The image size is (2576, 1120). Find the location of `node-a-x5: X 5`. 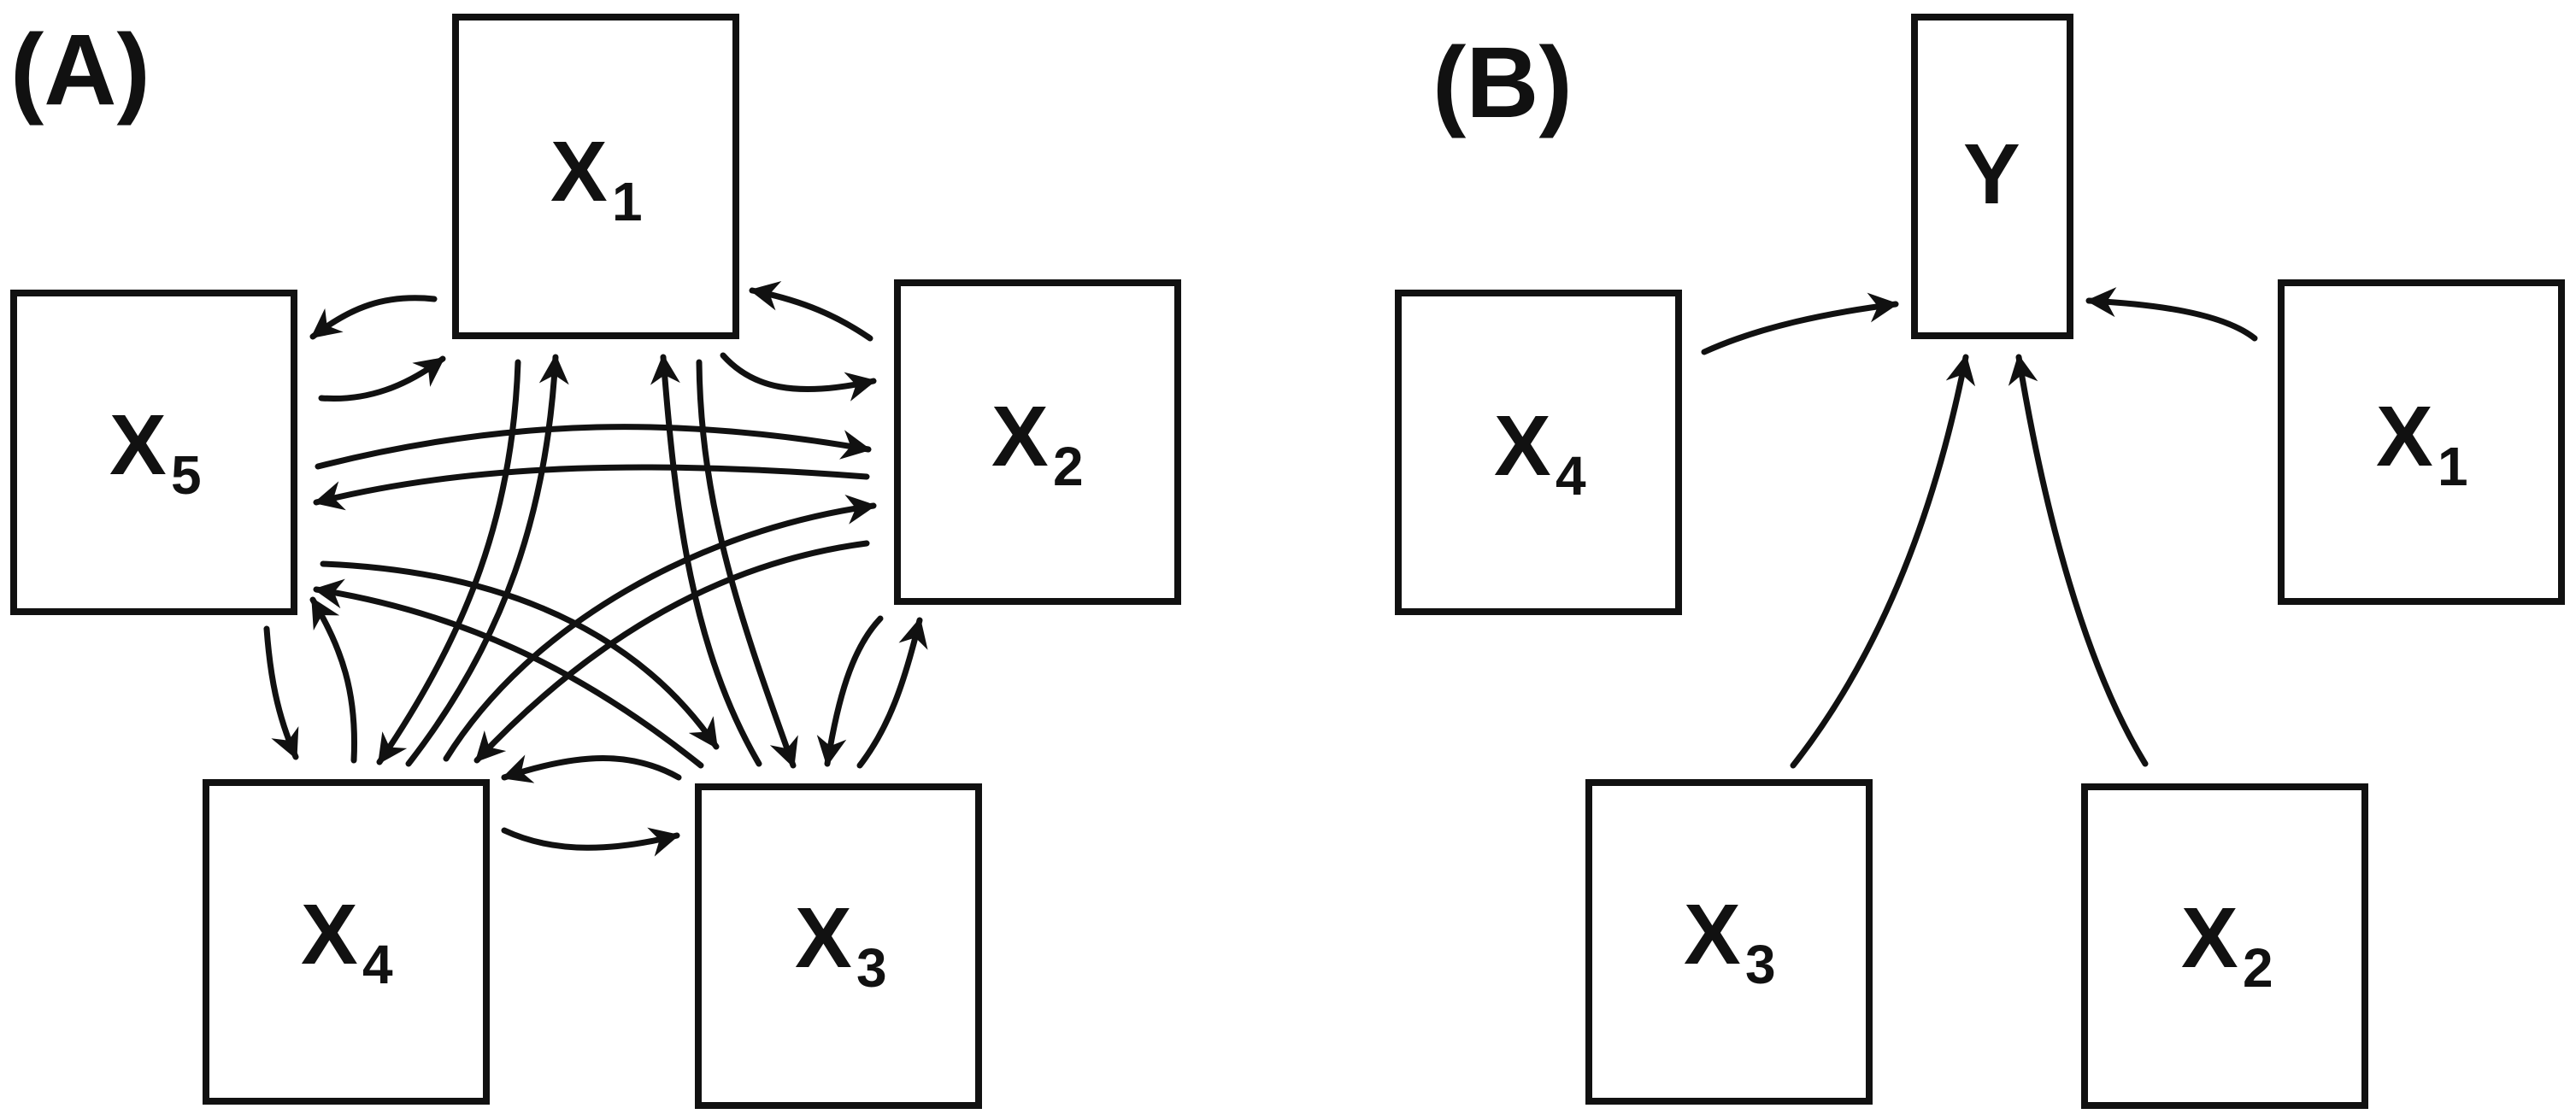

node-a-x5: X 5 is located at coordinates (153, 452).